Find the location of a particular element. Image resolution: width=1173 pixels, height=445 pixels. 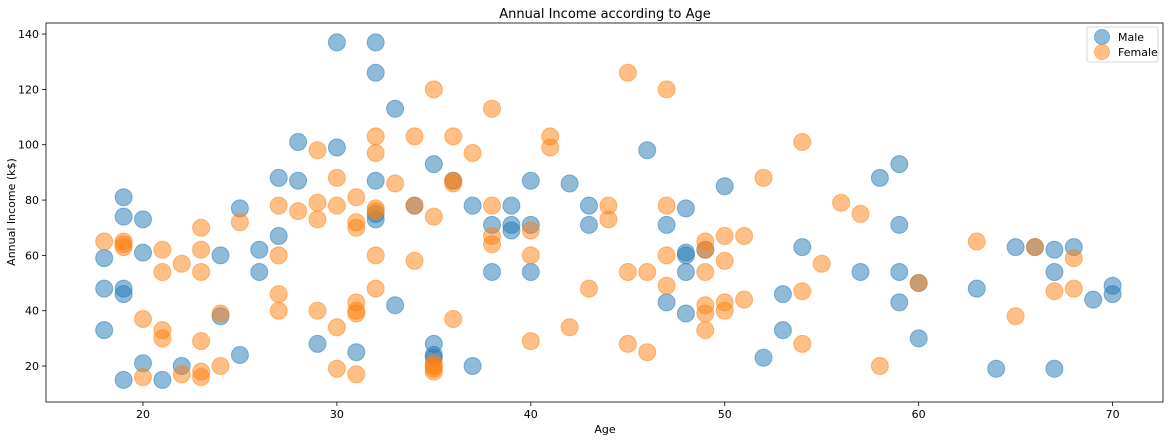

chart-title: Annual Income according to Age is located at coordinates (604, 14).